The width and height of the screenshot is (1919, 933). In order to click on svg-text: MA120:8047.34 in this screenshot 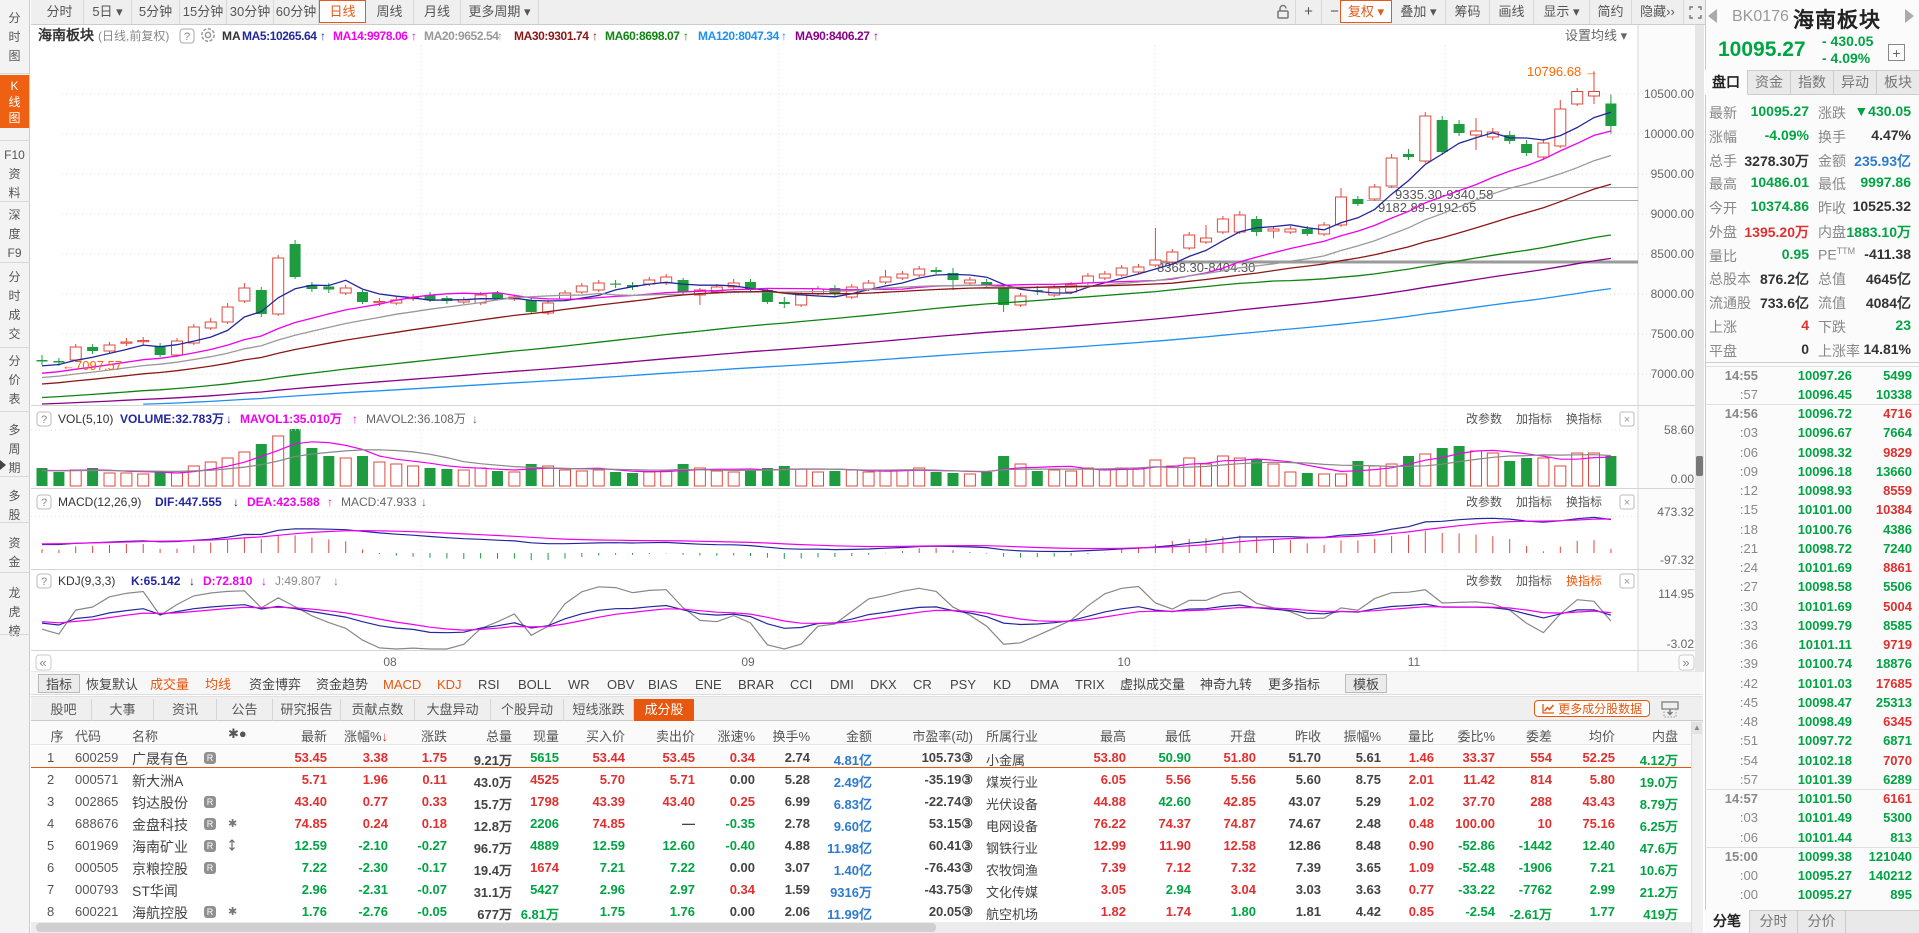, I will do `click(739, 36)`.